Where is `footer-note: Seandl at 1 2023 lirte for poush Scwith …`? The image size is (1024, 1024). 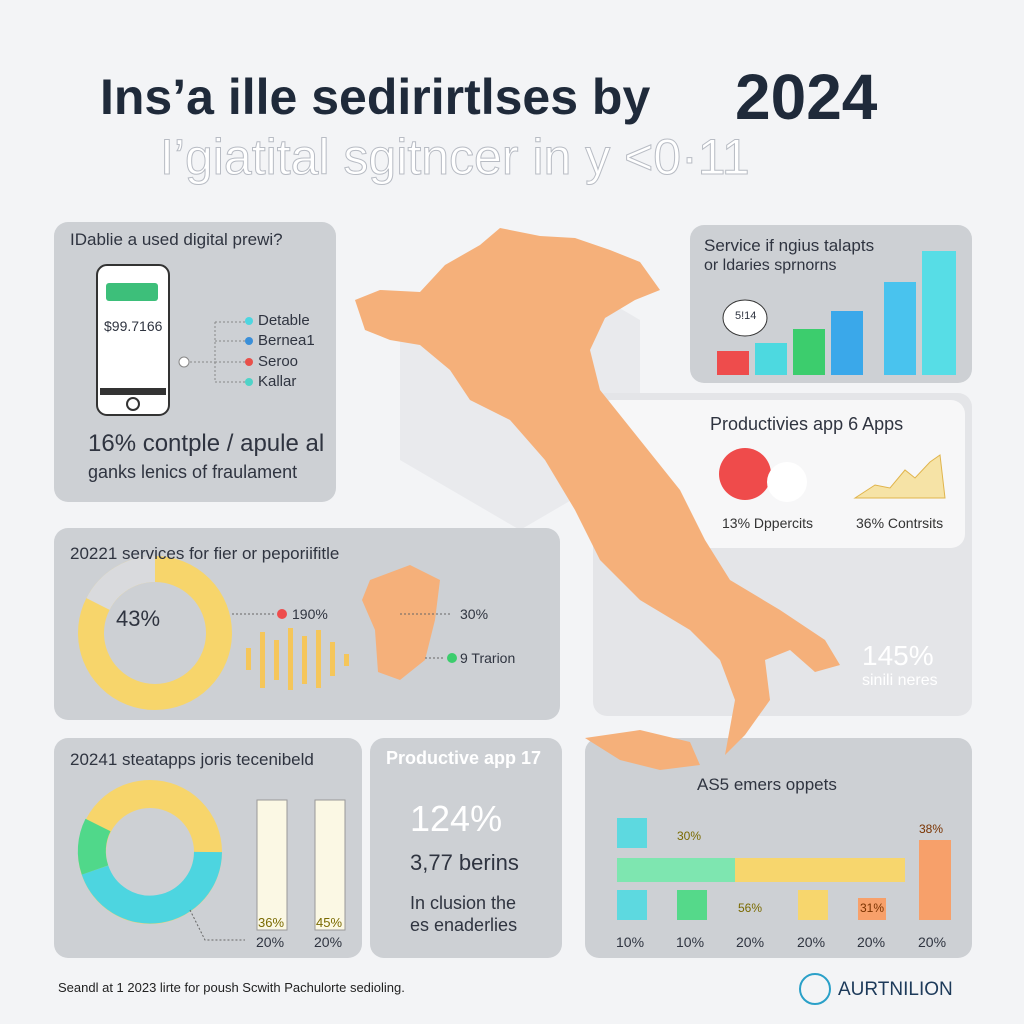
footer-note: Seandl at 1 2023 lirte for poush Scwith … is located at coordinates (231, 987).